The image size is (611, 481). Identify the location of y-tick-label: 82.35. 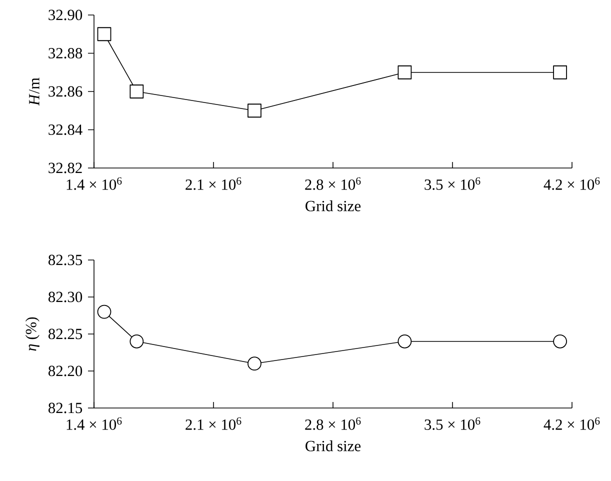
(65, 260).